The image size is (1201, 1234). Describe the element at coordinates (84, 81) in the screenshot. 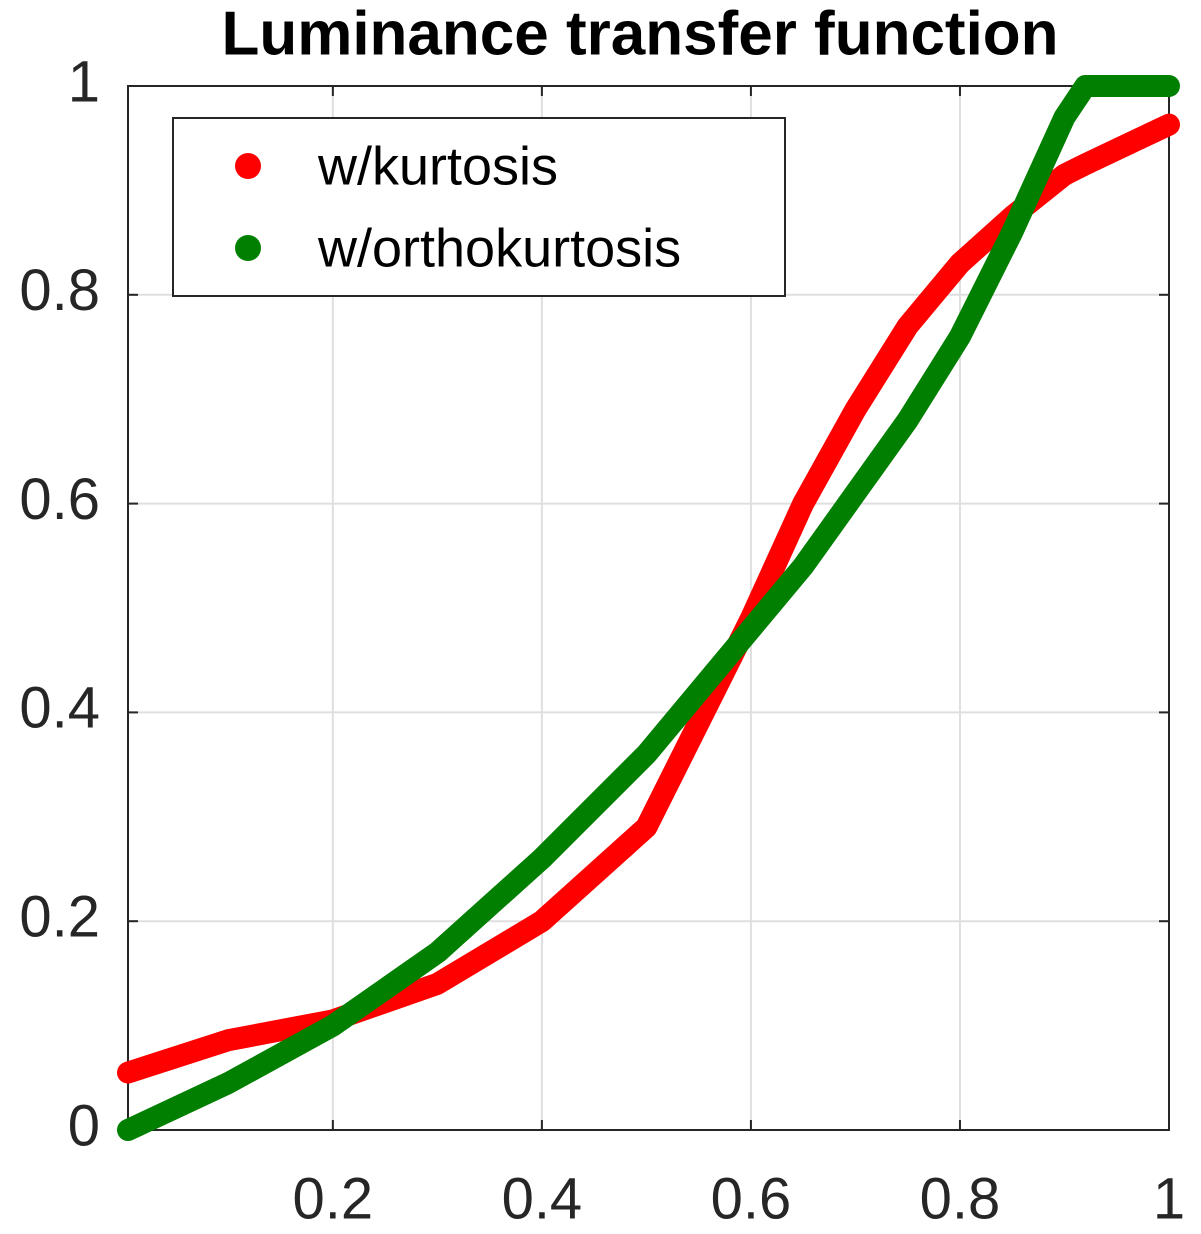

I see `y-tick-label: 1` at that location.